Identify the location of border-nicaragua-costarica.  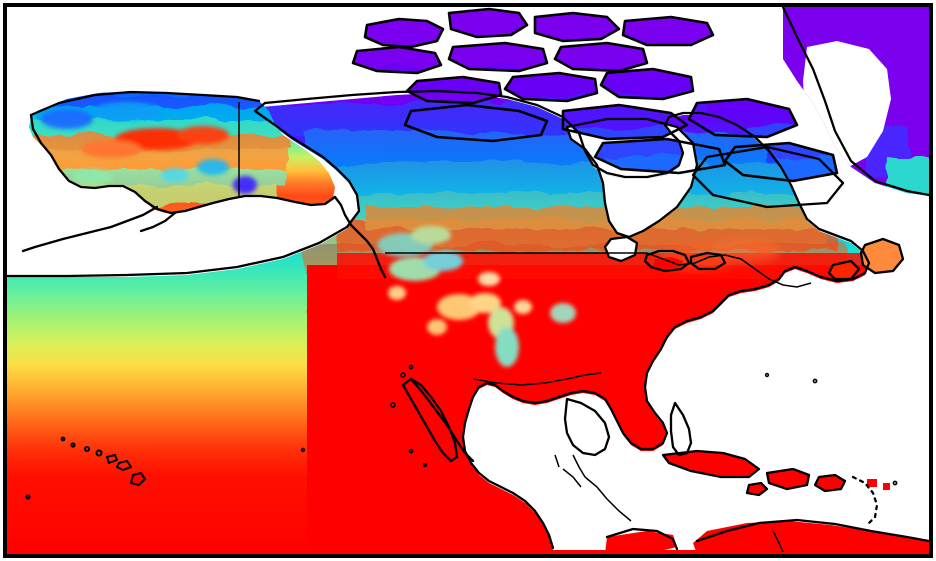
(619, 510).